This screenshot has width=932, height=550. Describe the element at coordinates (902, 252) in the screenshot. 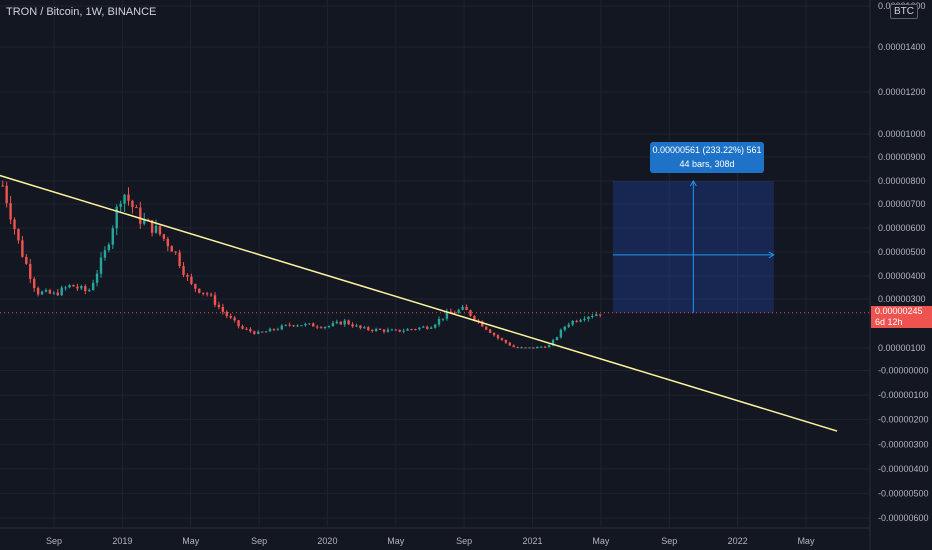

I see `y-tick-label: 0.00000500` at that location.